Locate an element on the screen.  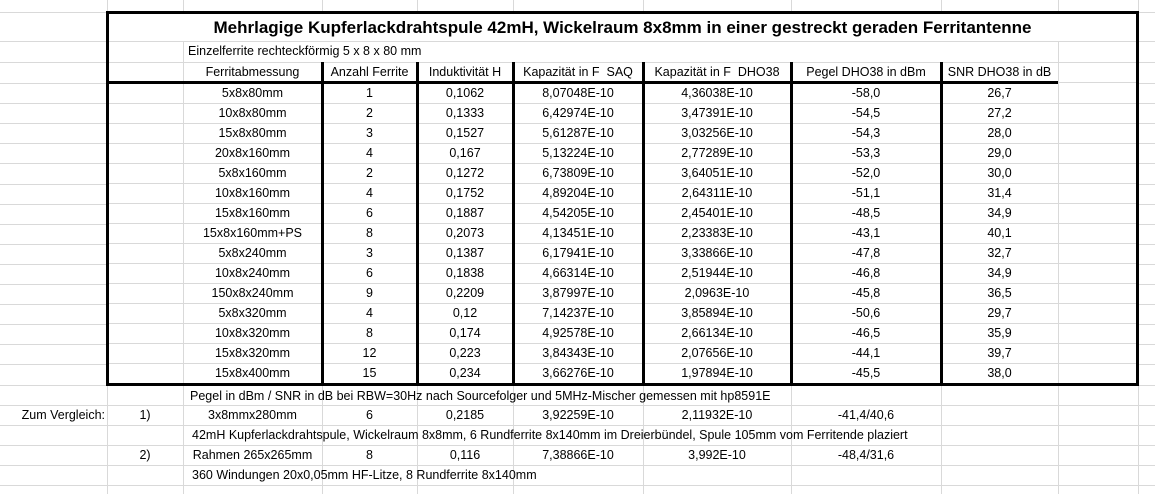
table-cell: 2,51944E-10 is located at coordinates (717, 272).